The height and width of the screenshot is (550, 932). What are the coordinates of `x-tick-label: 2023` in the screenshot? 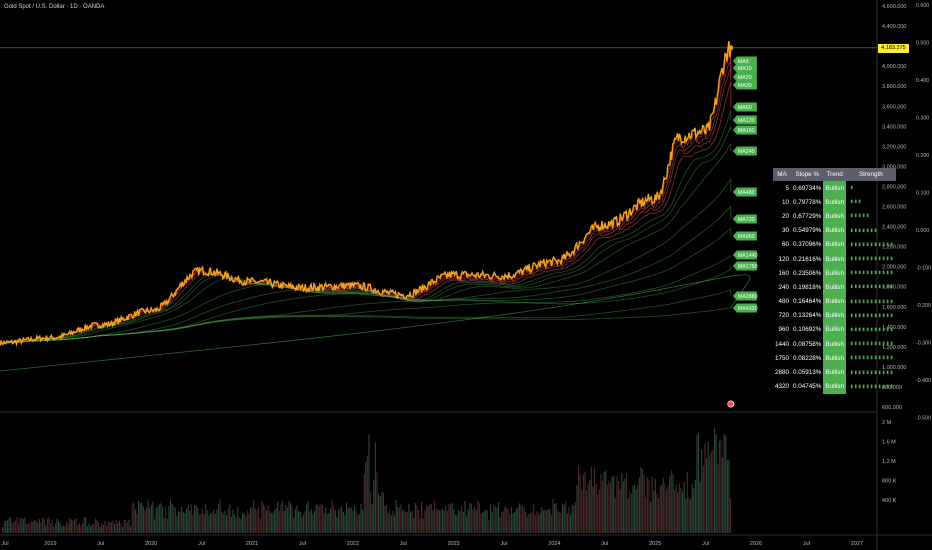 It's located at (453, 544).